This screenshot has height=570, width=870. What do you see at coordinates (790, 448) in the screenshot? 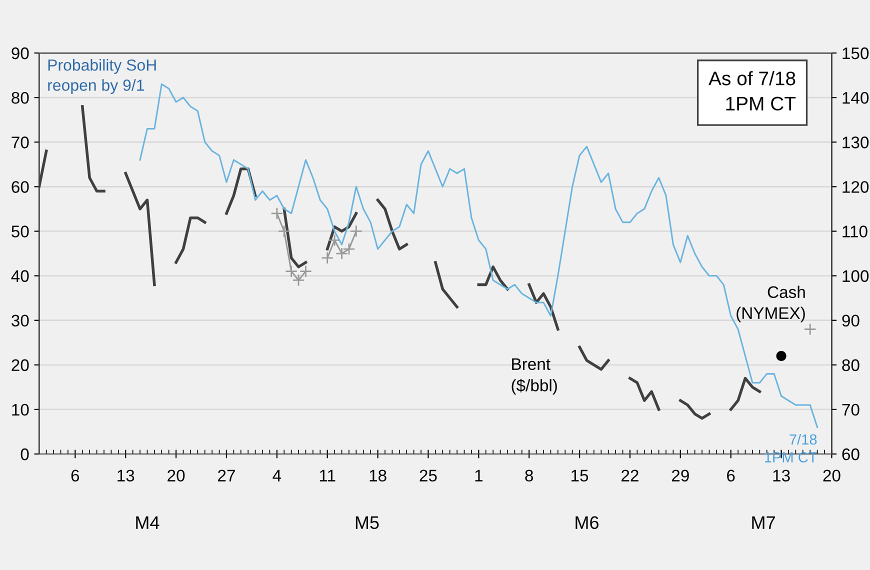
I see `annotation: 7/18 1PM CT` at bounding box center [790, 448].